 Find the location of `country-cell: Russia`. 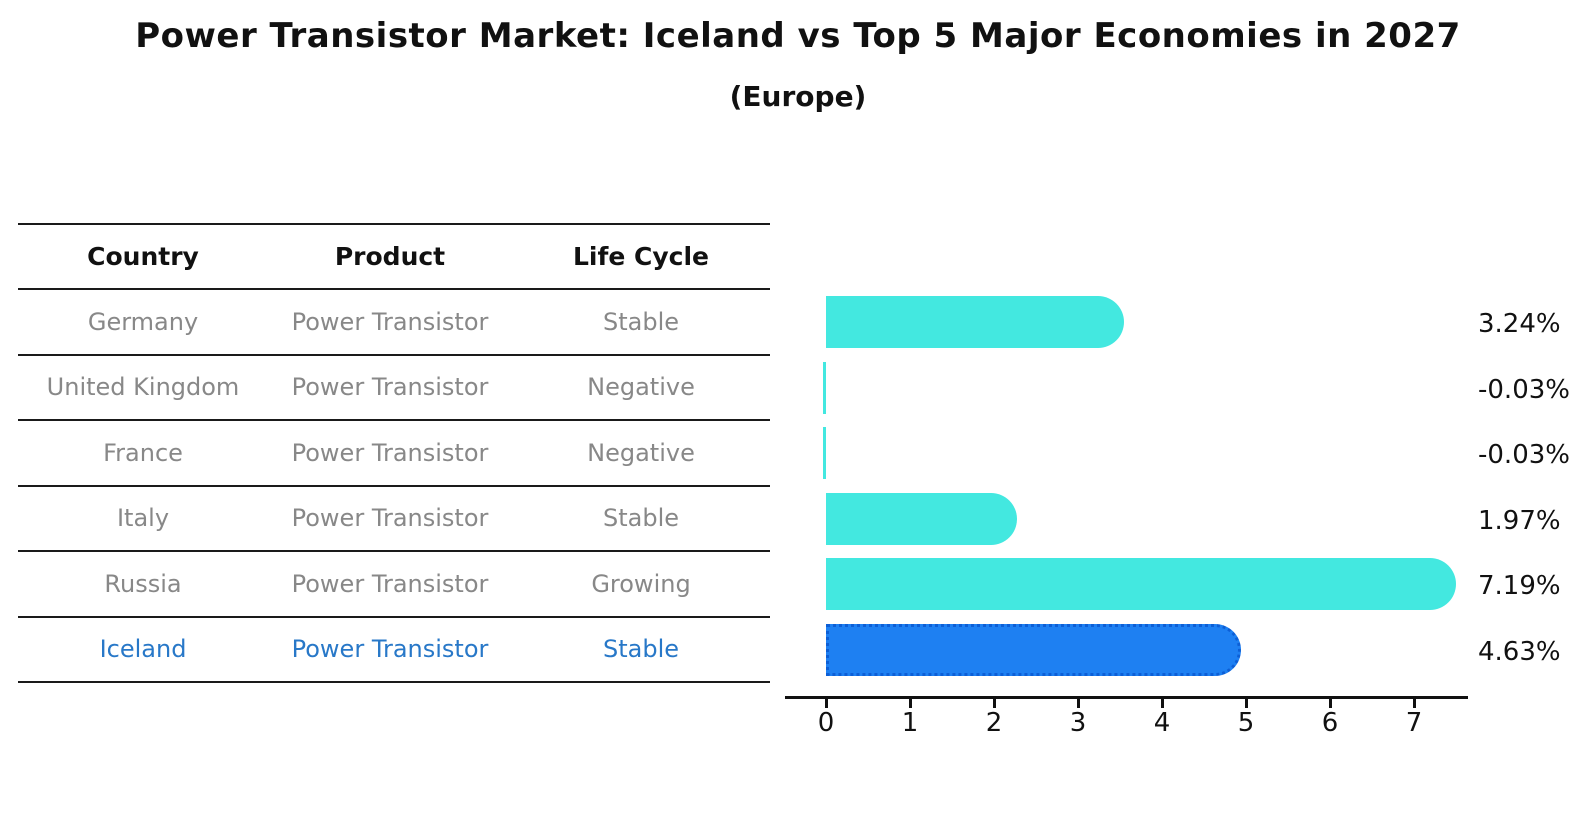

country-cell: Russia is located at coordinates (143, 583).